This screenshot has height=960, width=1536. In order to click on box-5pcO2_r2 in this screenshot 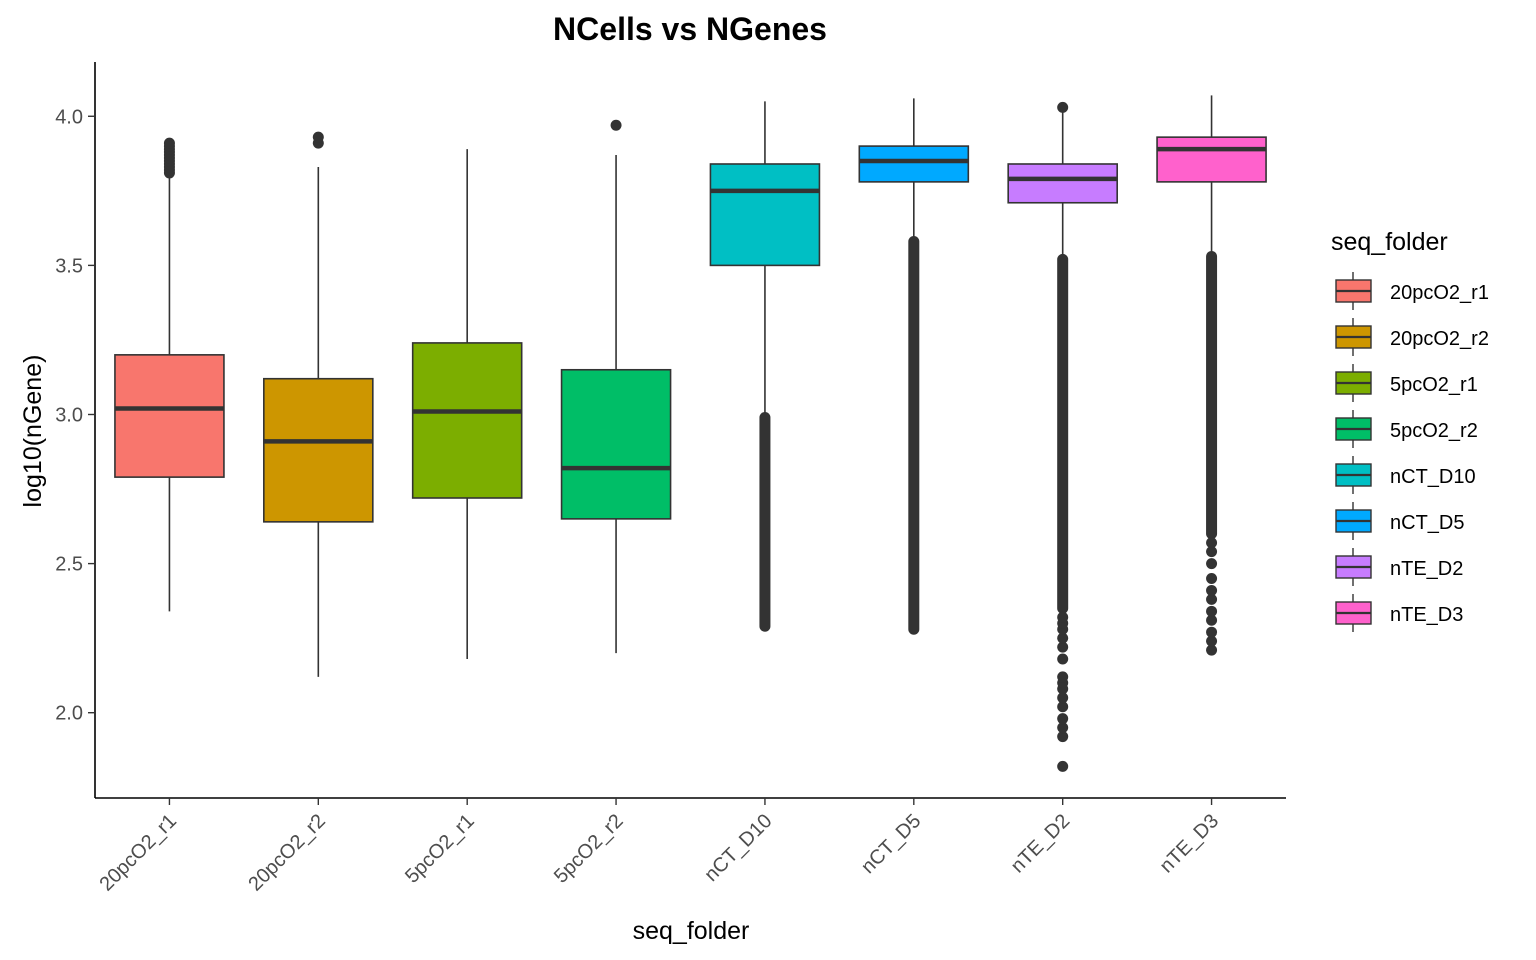, I will do `click(616, 386)`.